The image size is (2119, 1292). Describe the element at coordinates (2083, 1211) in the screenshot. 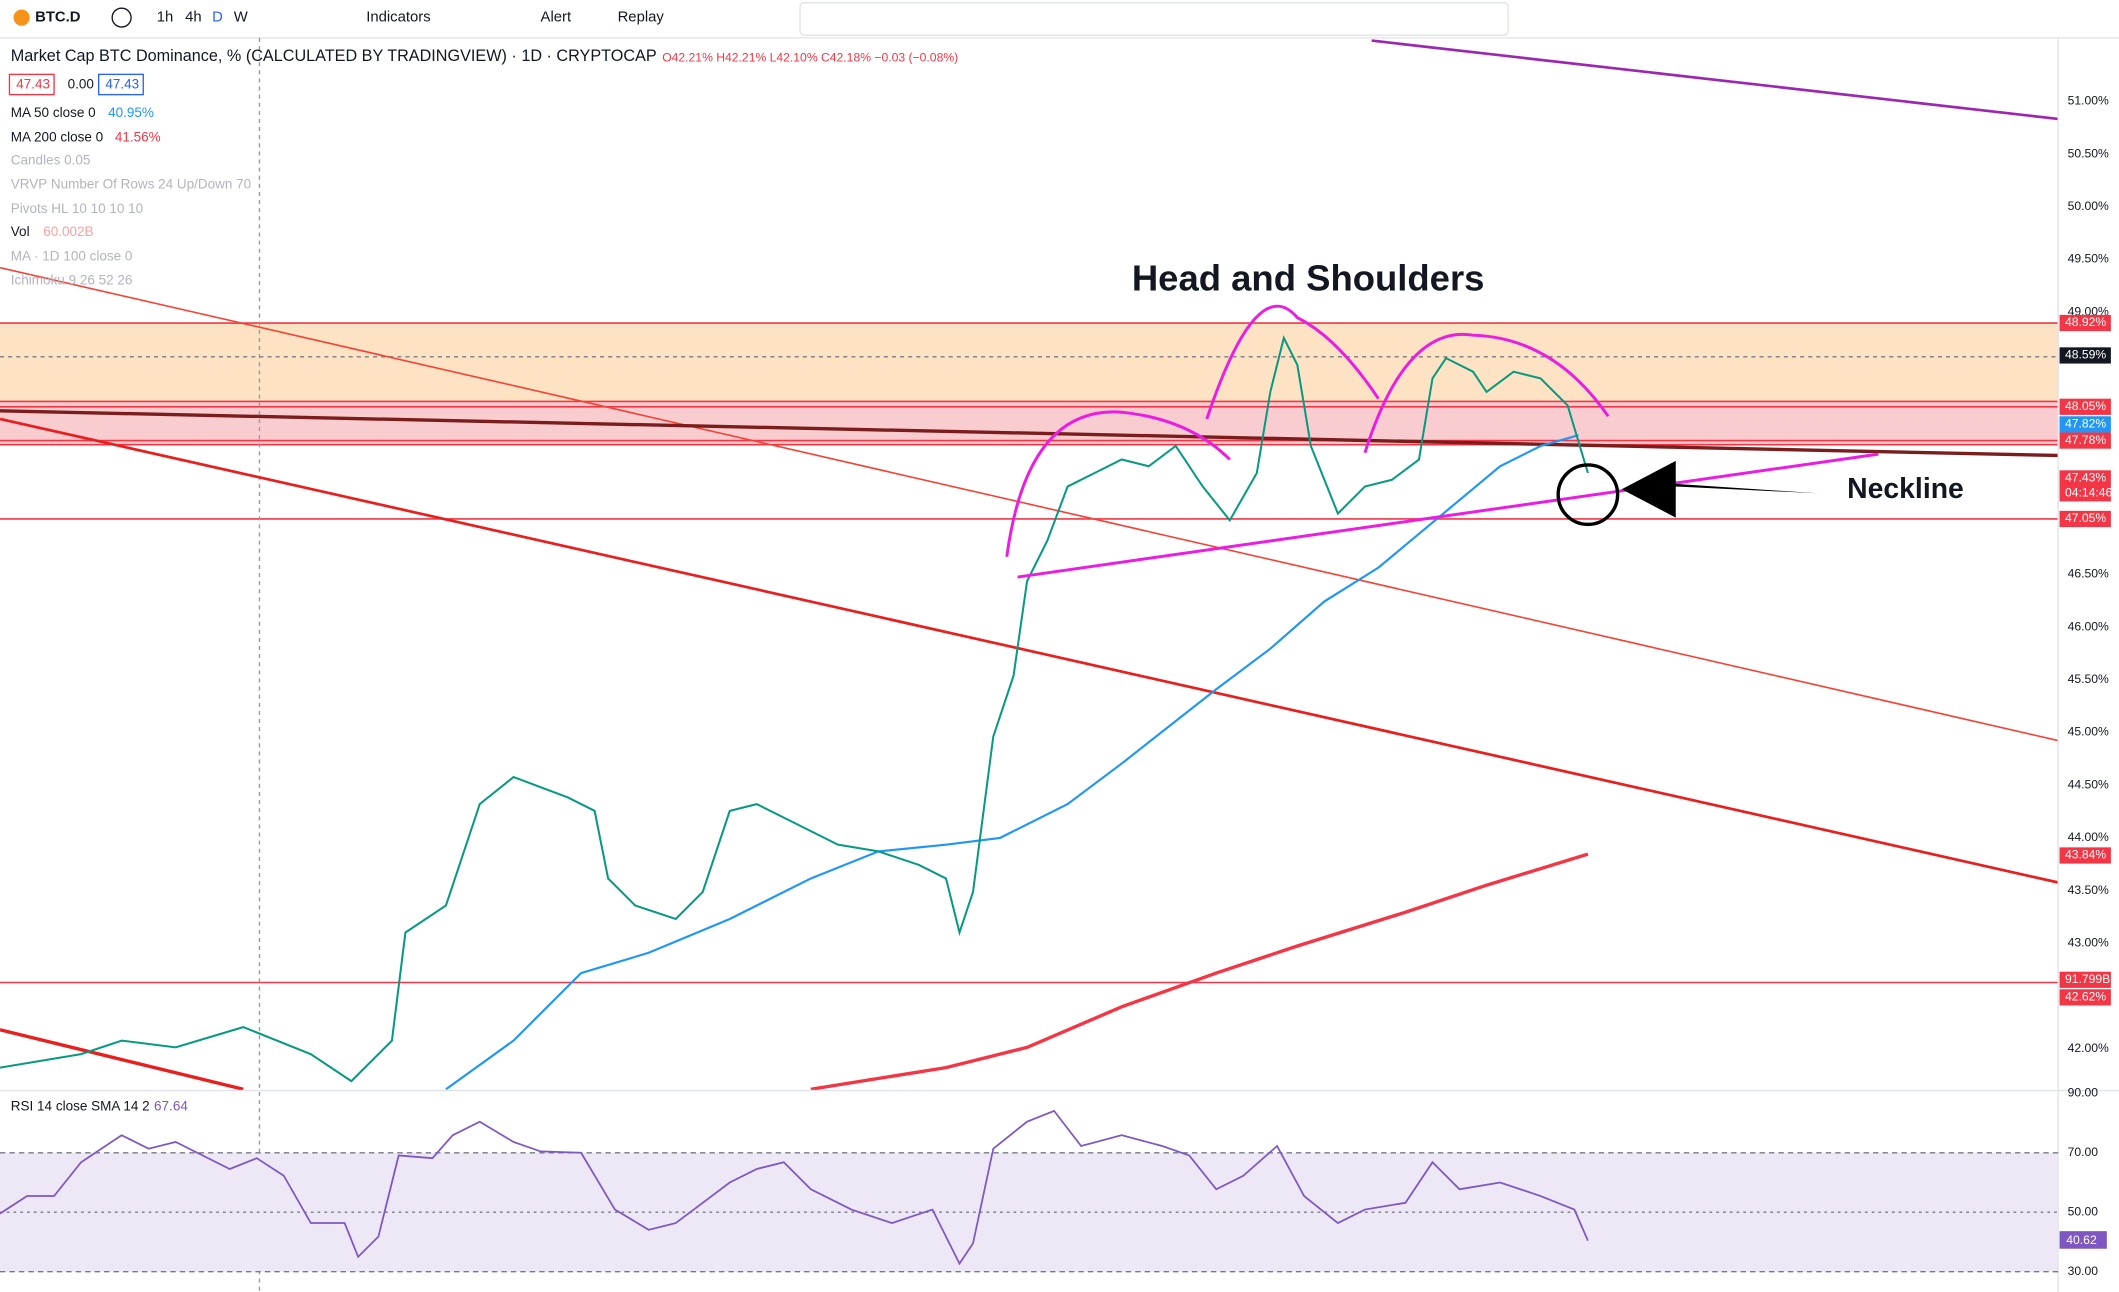

I see `rsi-axis-label: 50.00` at that location.